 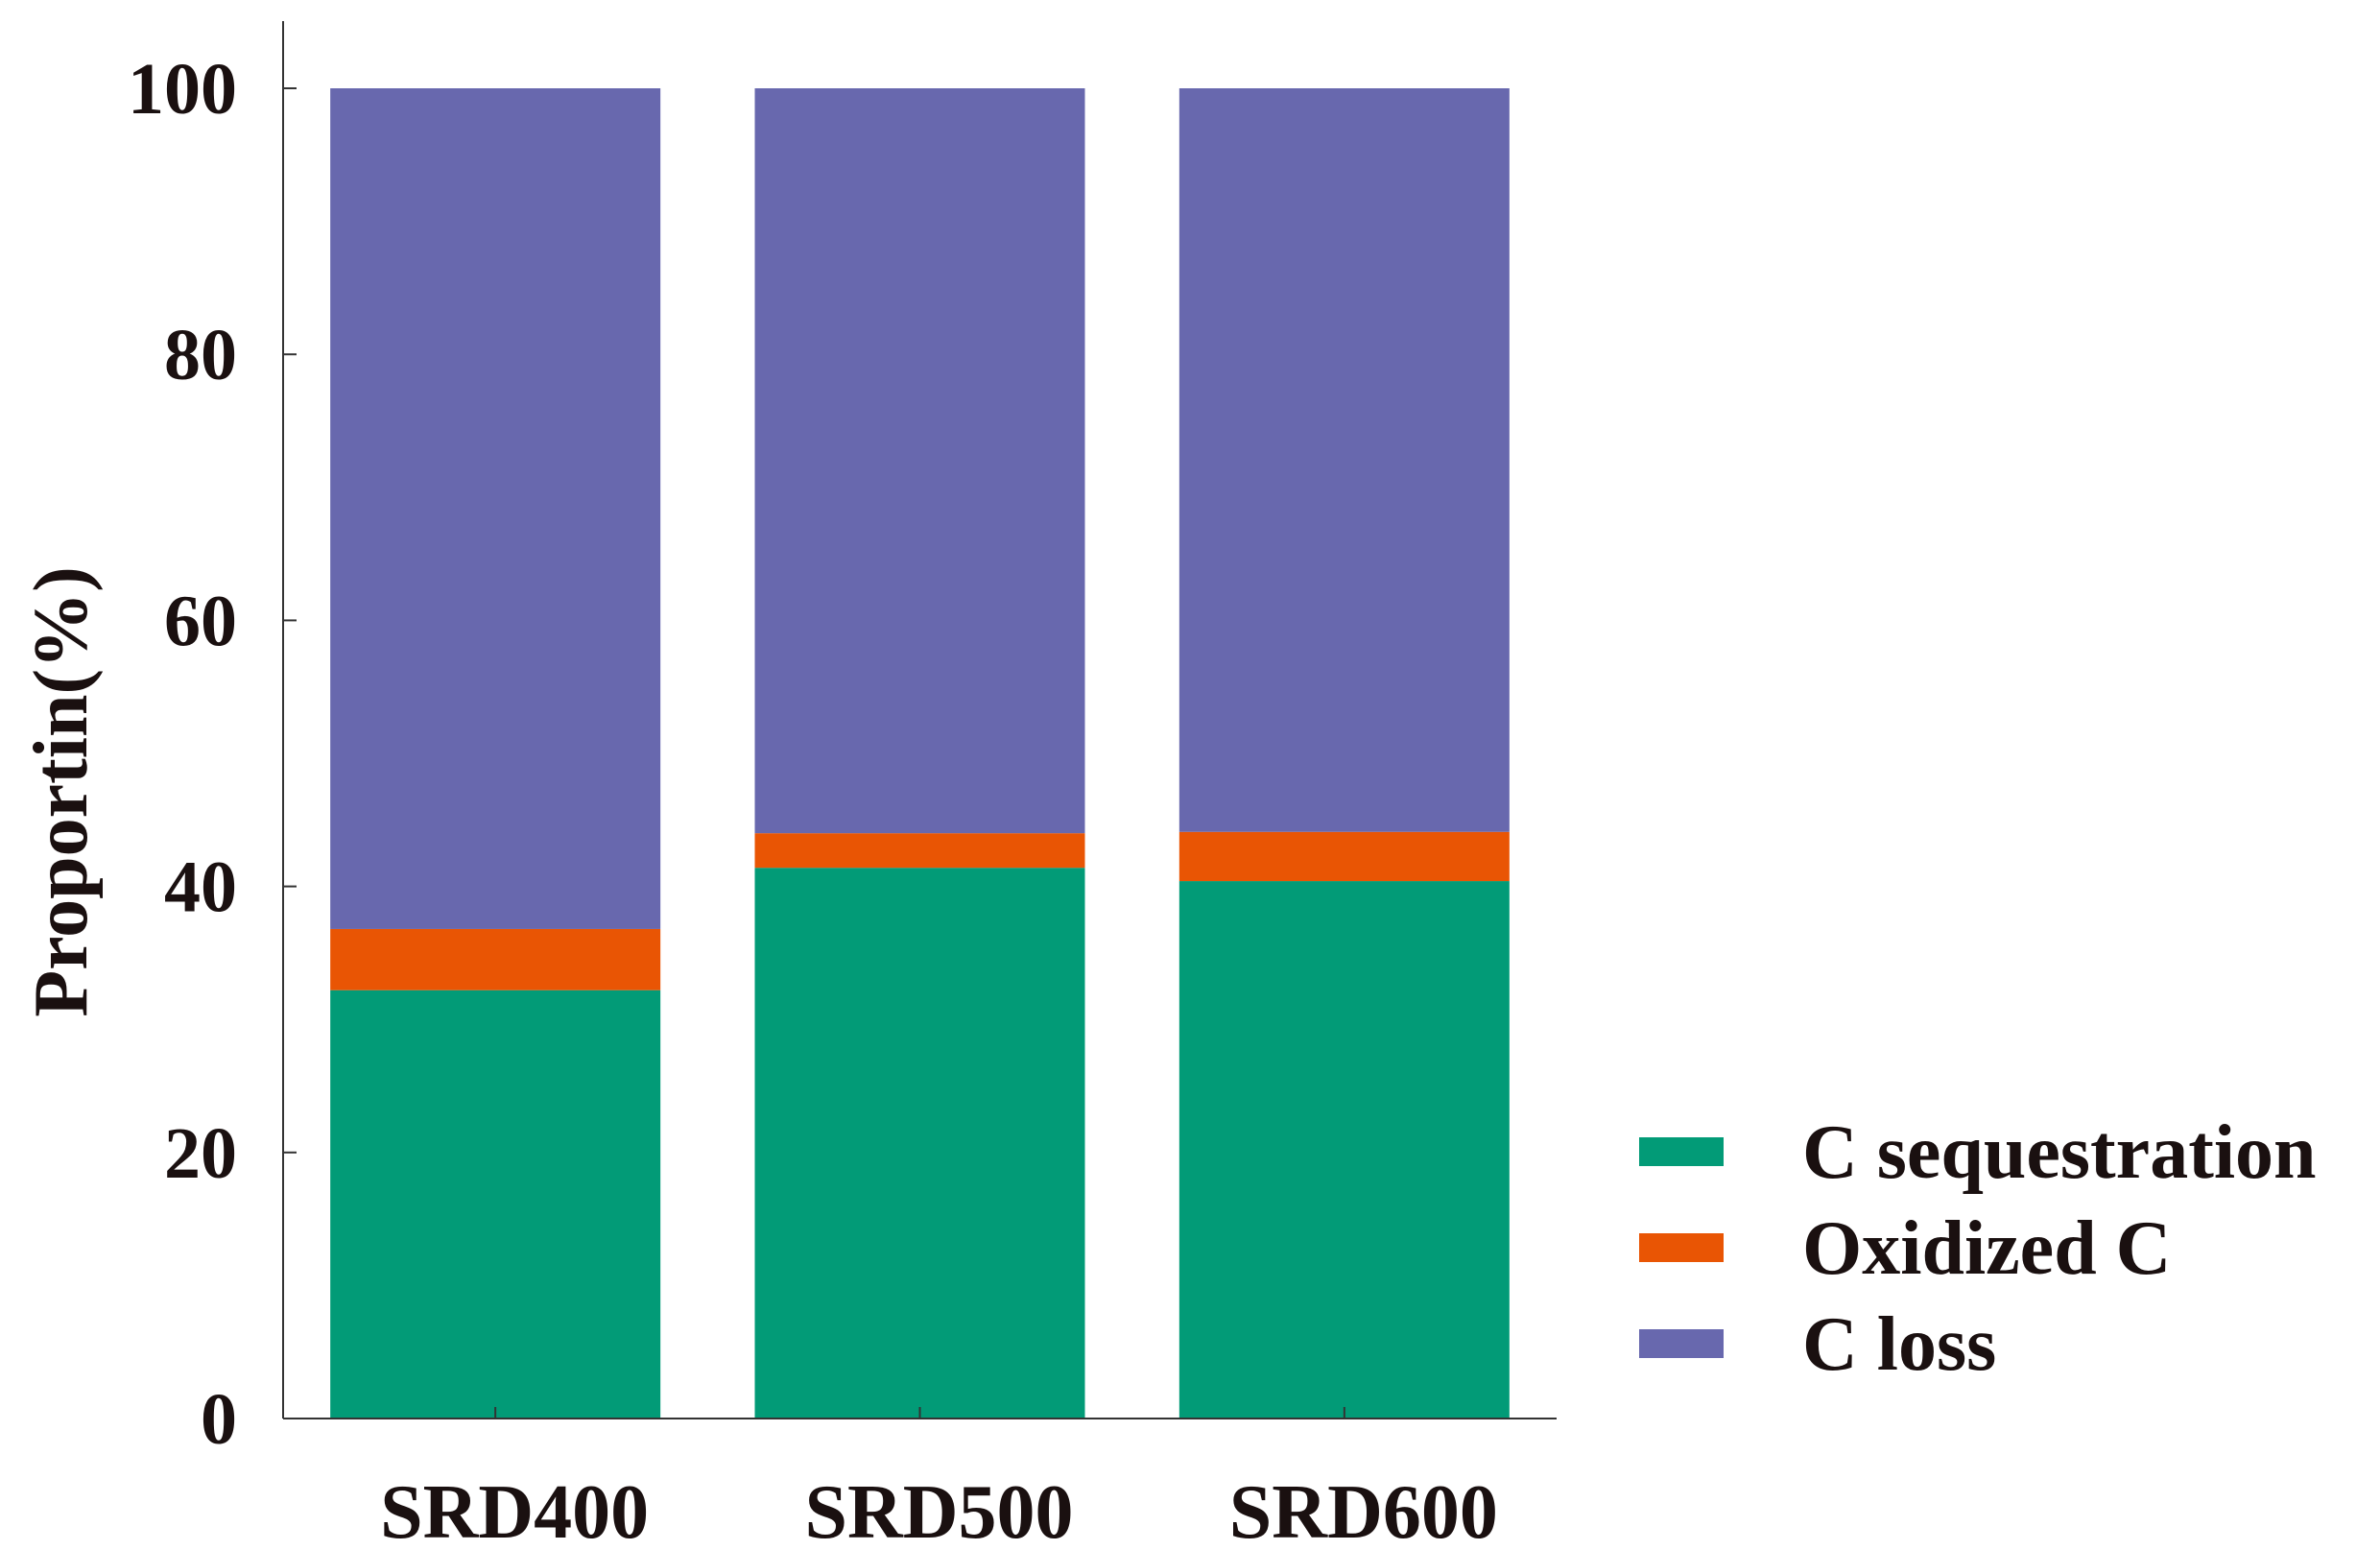 What do you see at coordinates (920, 851) in the screenshot?
I see `bar-segment-oxidized-c-srd500` at bounding box center [920, 851].